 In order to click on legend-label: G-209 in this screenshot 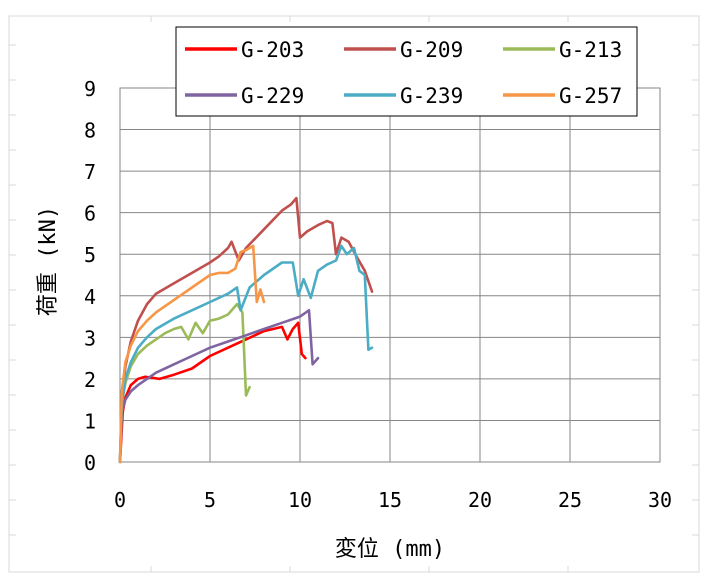, I will do `click(431, 50)`.